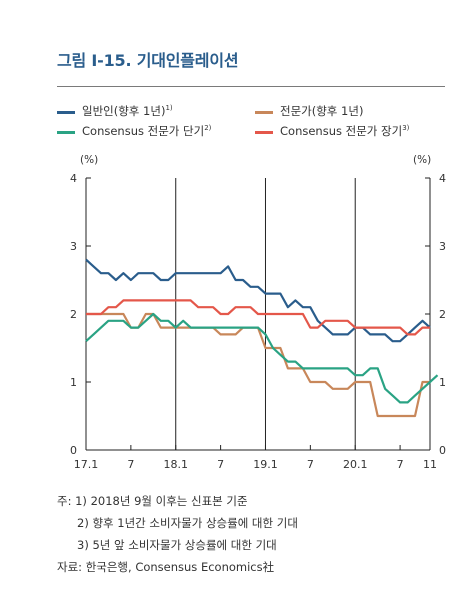 The width and height of the screenshot is (473, 599). Describe the element at coordinates (406, 128) in the screenshot. I see `legend-footnote-mark: 3)` at that location.